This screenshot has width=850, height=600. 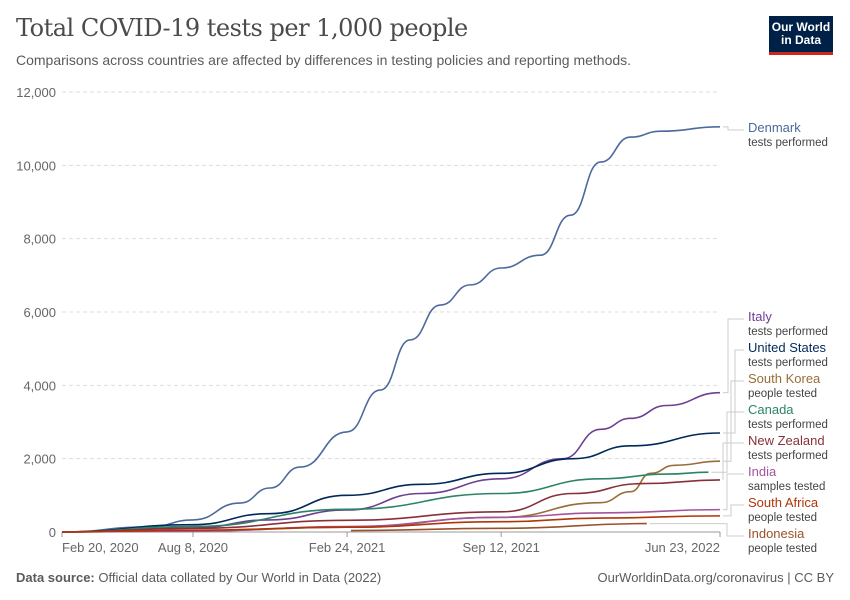 What do you see at coordinates (783, 502) in the screenshot?
I see `series-label: South Africa` at bounding box center [783, 502].